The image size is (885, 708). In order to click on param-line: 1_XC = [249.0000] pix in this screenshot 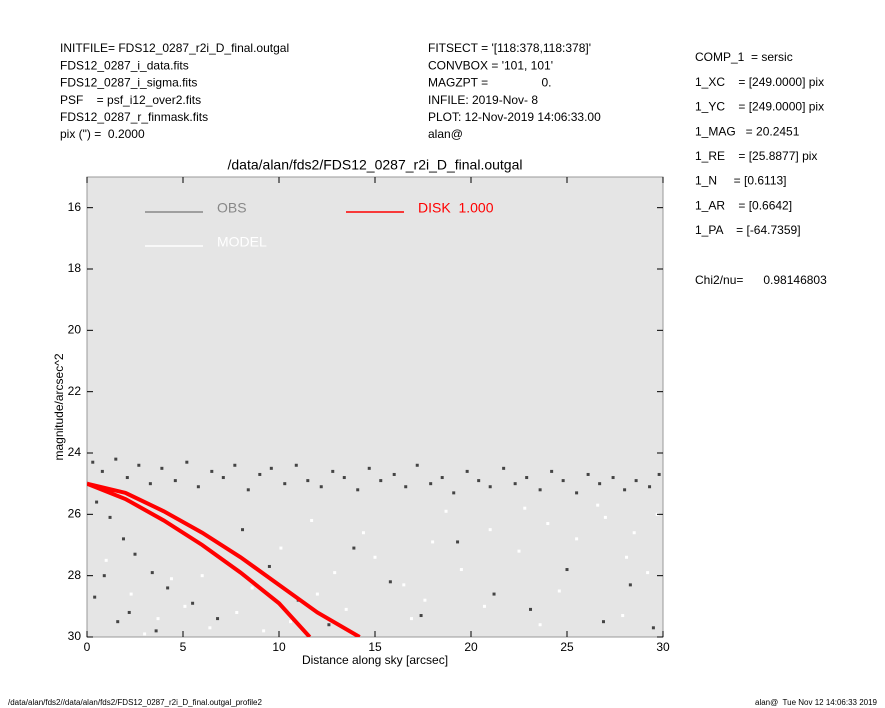, I will do `click(759, 82)`.